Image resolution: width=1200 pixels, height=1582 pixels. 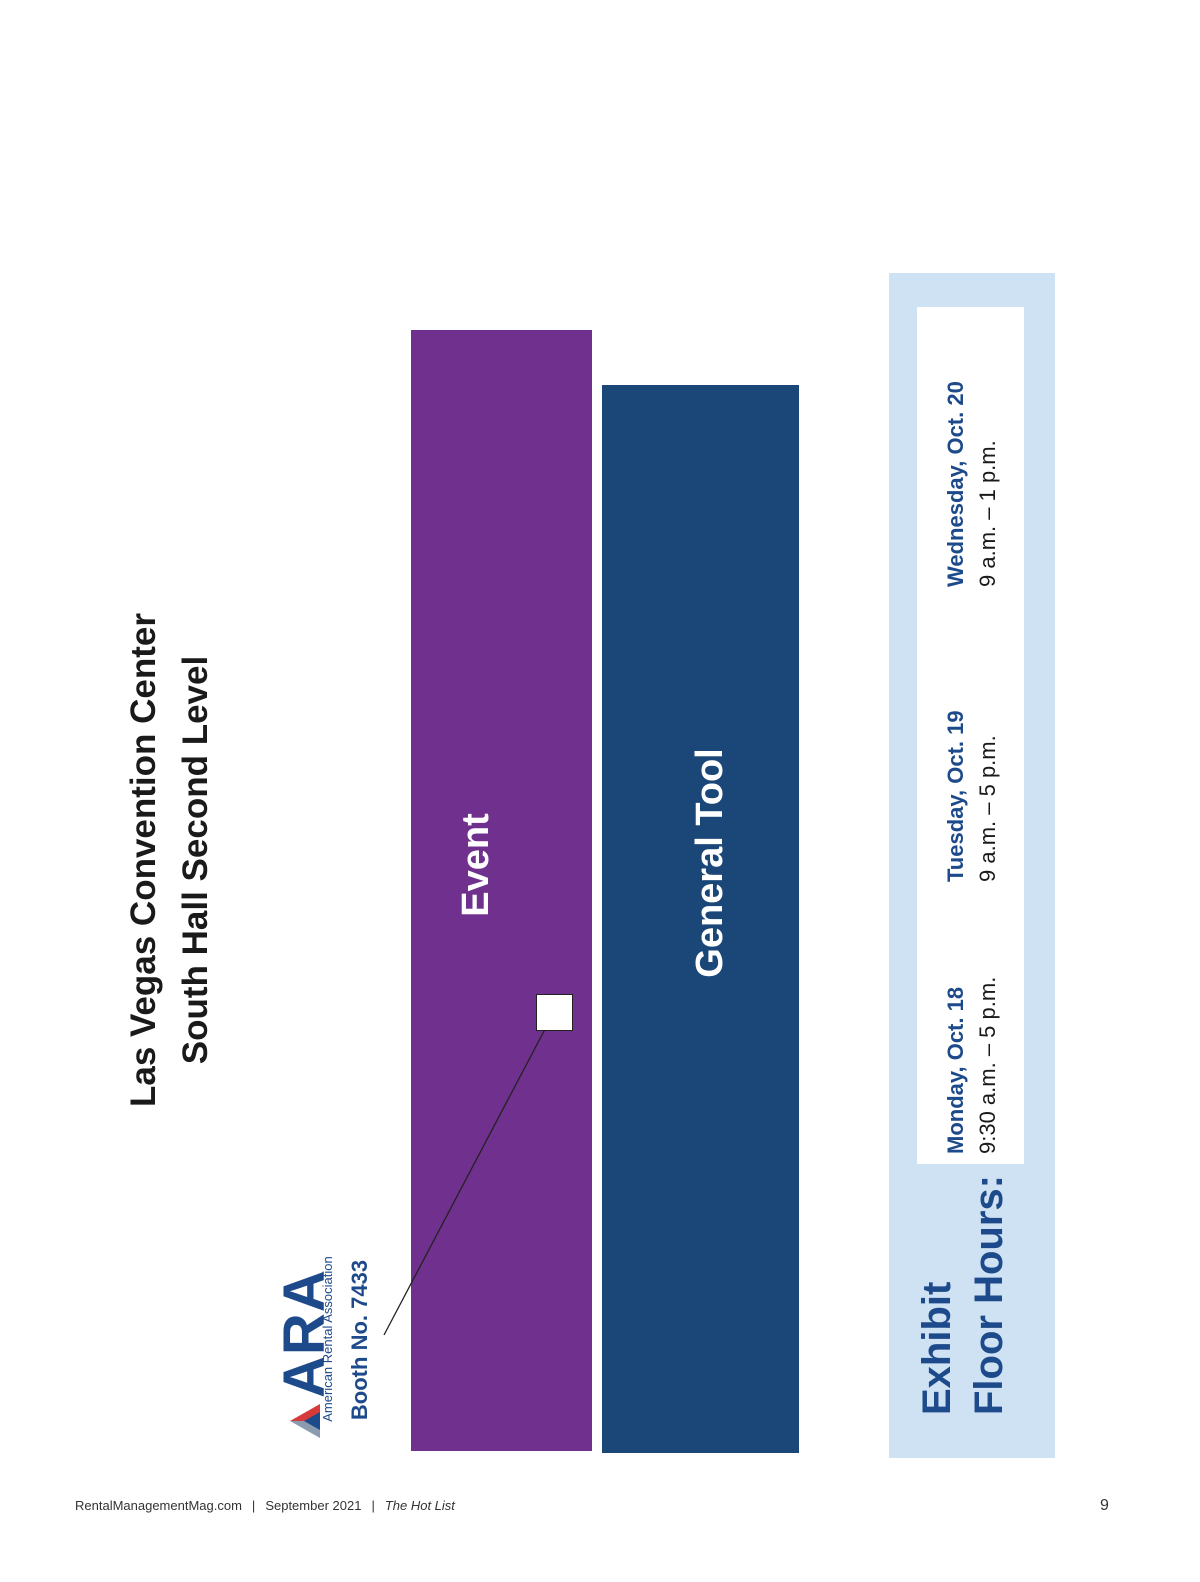 What do you see at coordinates (1104, 1505) in the screenshot?
I see `page-number: 9` at bounding box center [1104, 1505].